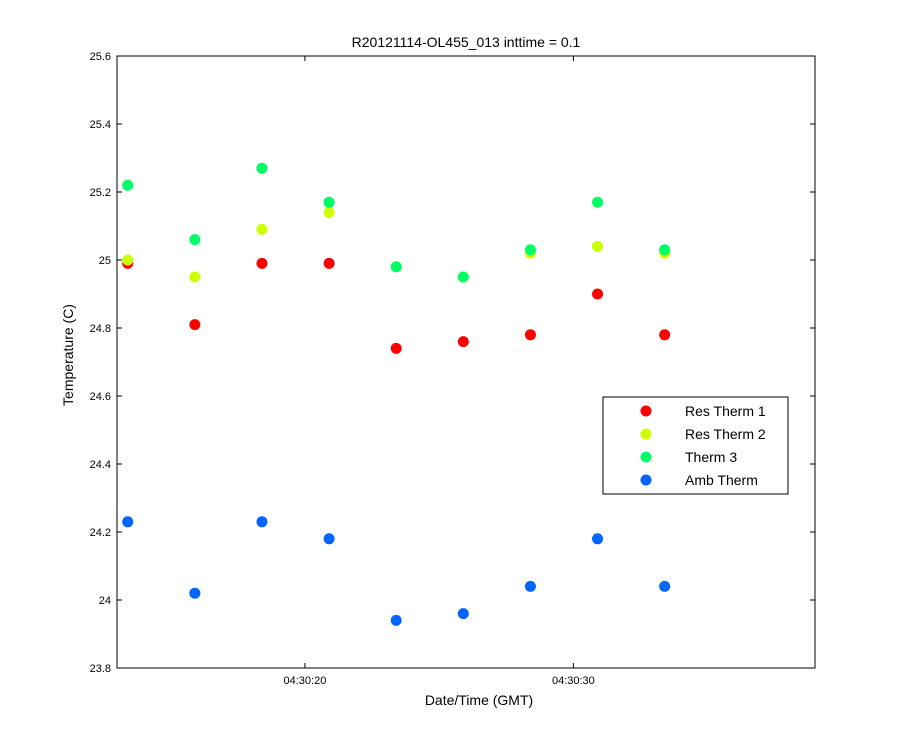 This screenshot has height=750, width=900. I want to click on legend-label: Res Therm 1, so click(725, 411).